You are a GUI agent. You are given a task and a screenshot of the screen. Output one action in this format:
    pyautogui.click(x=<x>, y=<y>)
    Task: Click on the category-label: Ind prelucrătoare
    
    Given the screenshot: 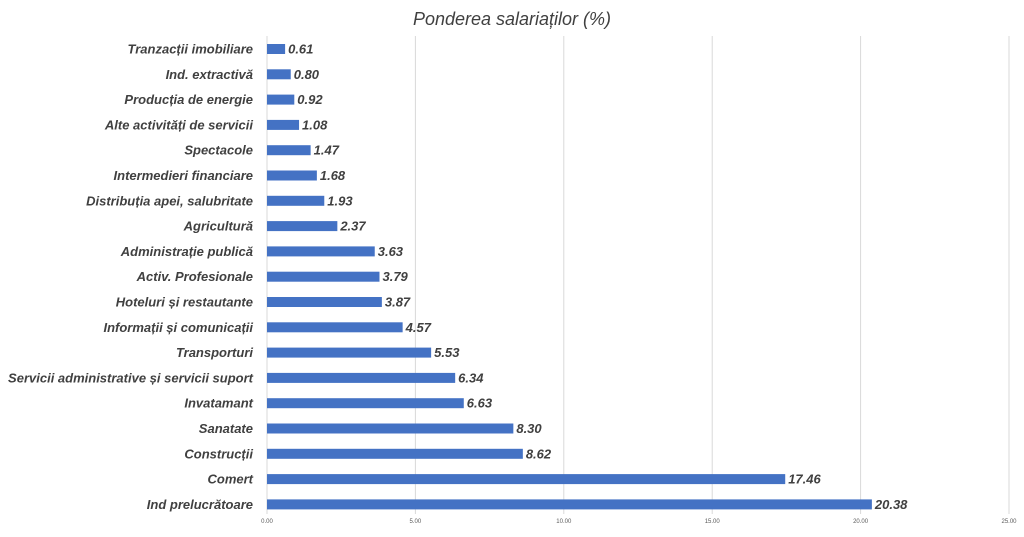 What is the action you would take?
    pyautogui.click(x=200, y=504)
    